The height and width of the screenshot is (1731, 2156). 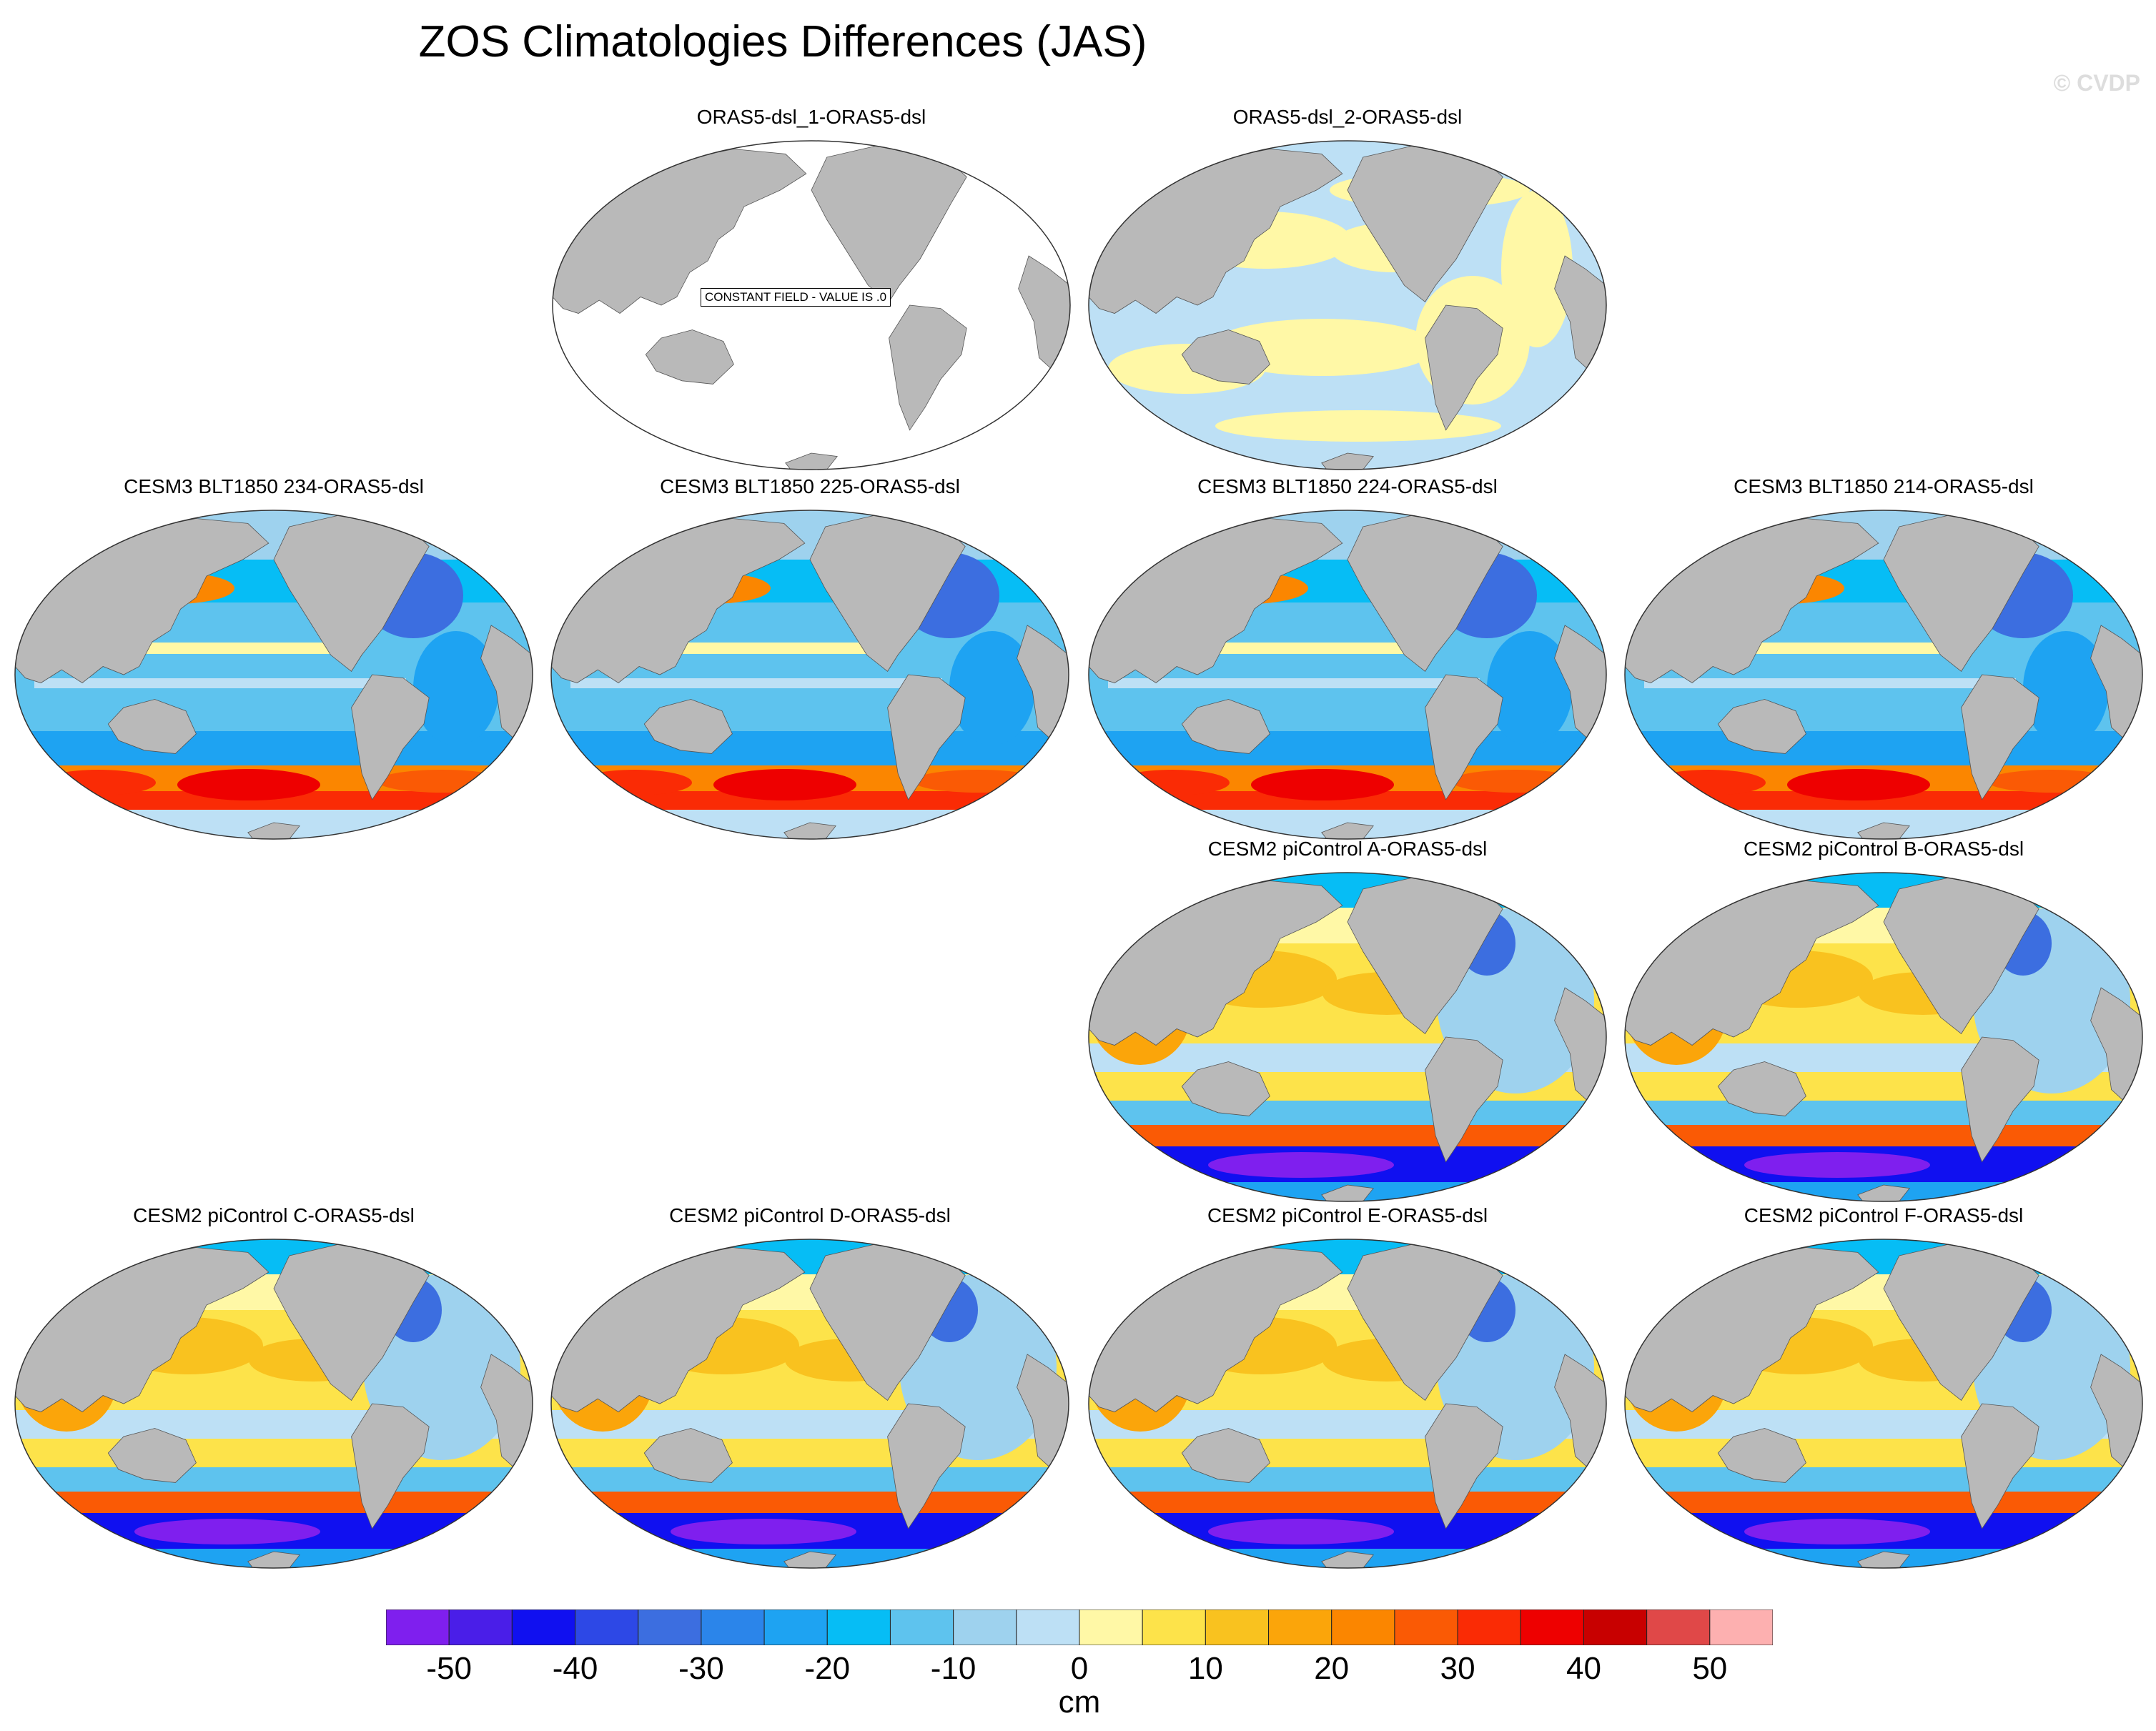 I want to click on colorbar-tick-label: 40, so click(x=1583, y=1668).